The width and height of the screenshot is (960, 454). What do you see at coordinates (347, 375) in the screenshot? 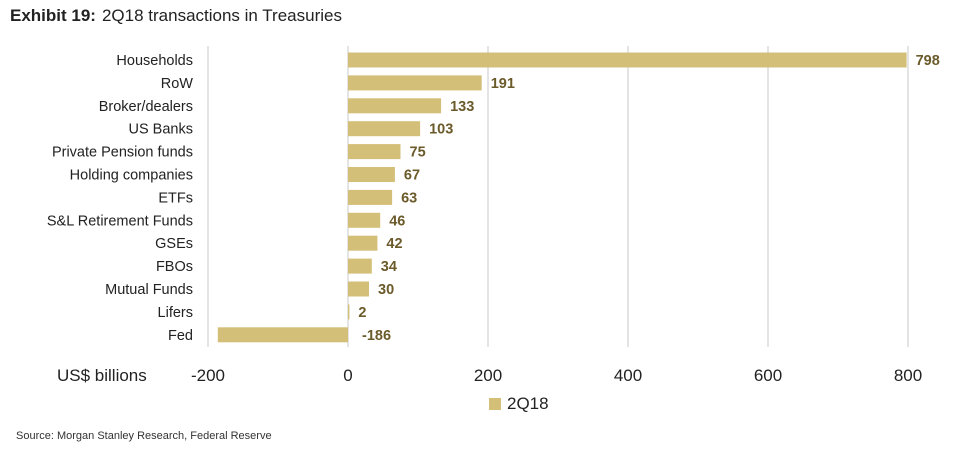
I see `x-tick-label: 0` at bounding box center [347, 375].